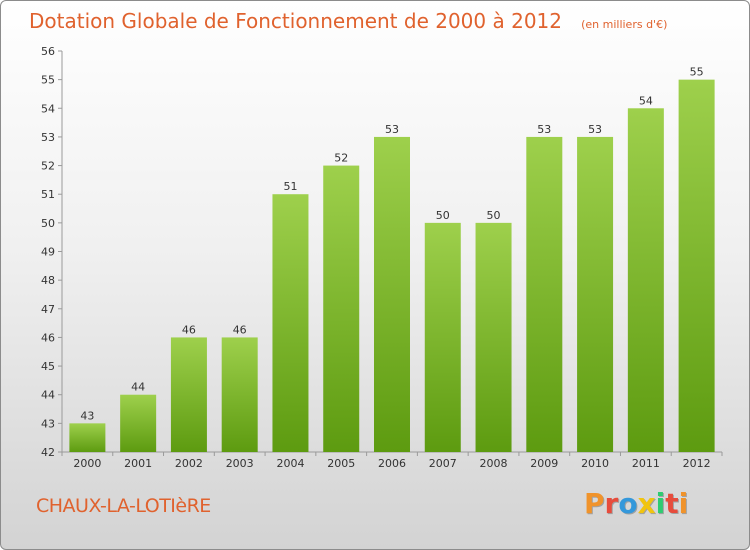 Image resolution: width=750 pixels, height=550 pixels. I want to click on data-label: 51, so click(290, 186).